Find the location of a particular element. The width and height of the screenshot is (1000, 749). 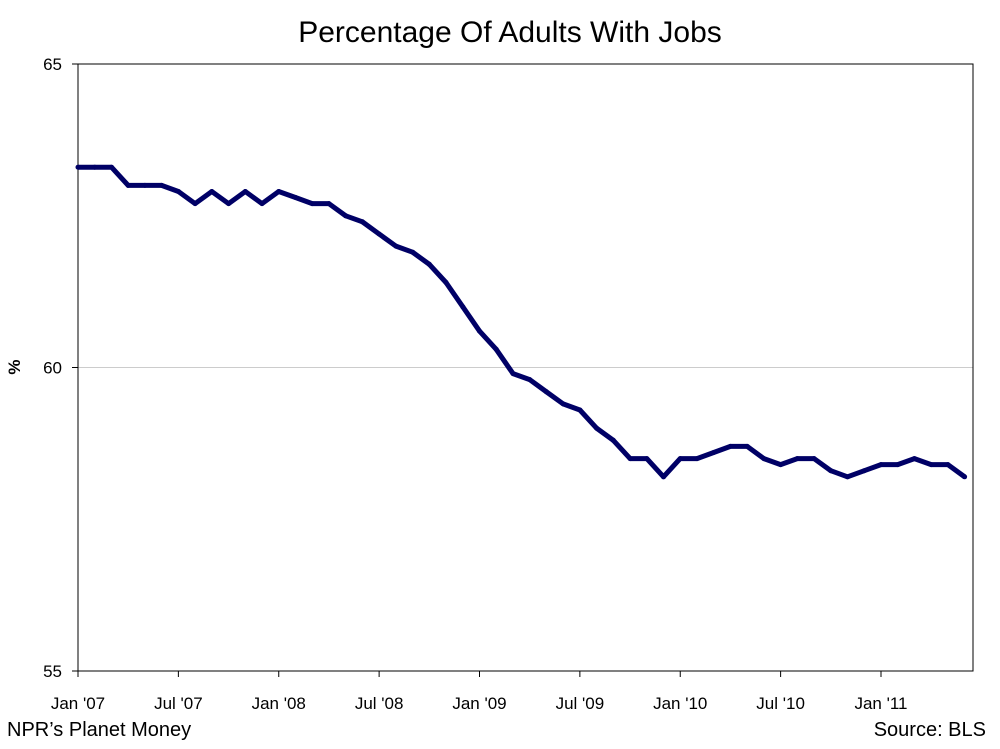

credit-footer: NPR’s Planet Money is located at coordinates (99, 730).